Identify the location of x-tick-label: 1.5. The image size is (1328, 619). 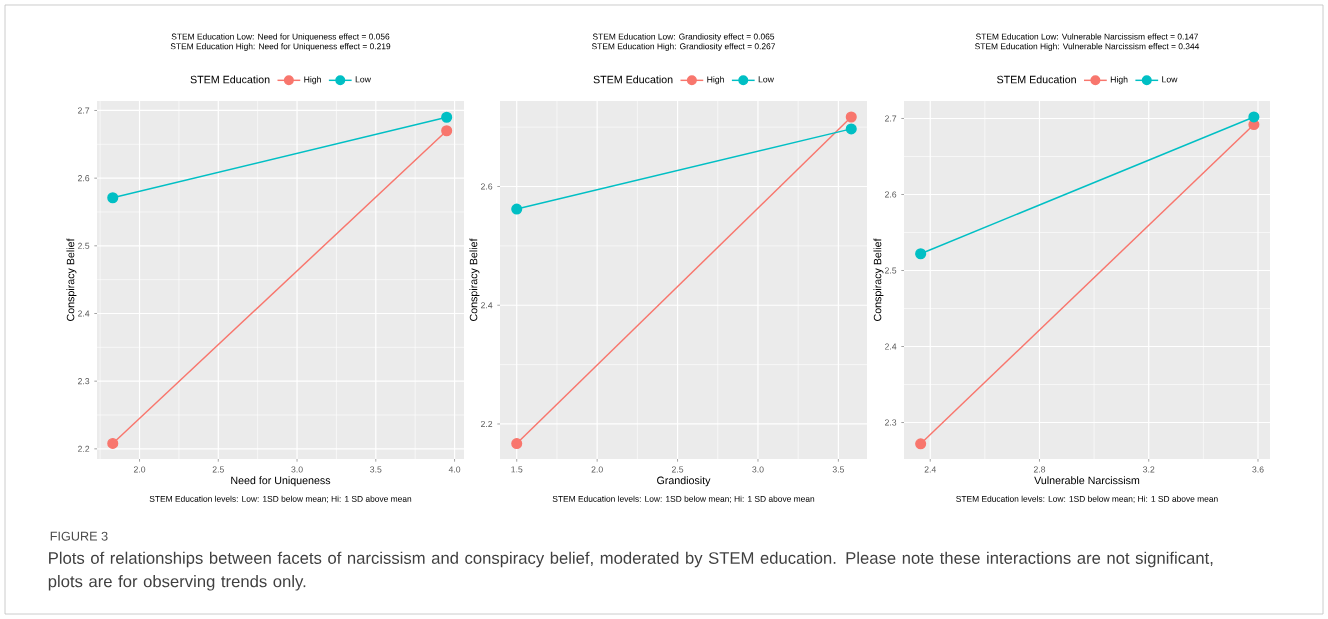
(517, 469).